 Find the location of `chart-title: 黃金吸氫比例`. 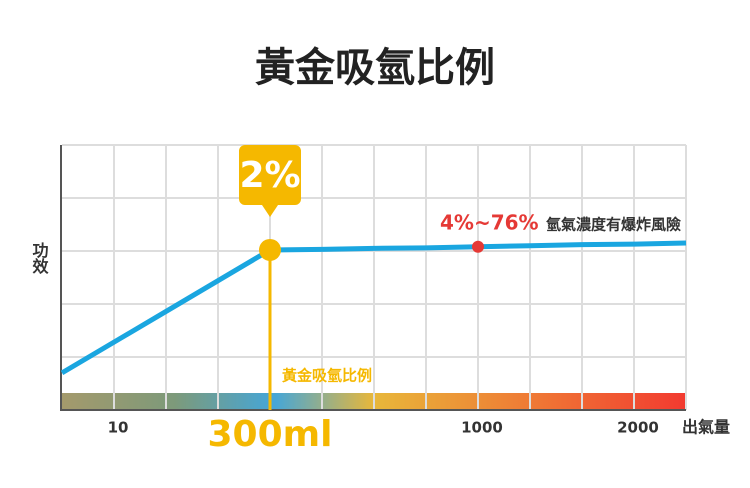

chart-title: 黃金吸氫比例 is located at coordinates (375, 68).